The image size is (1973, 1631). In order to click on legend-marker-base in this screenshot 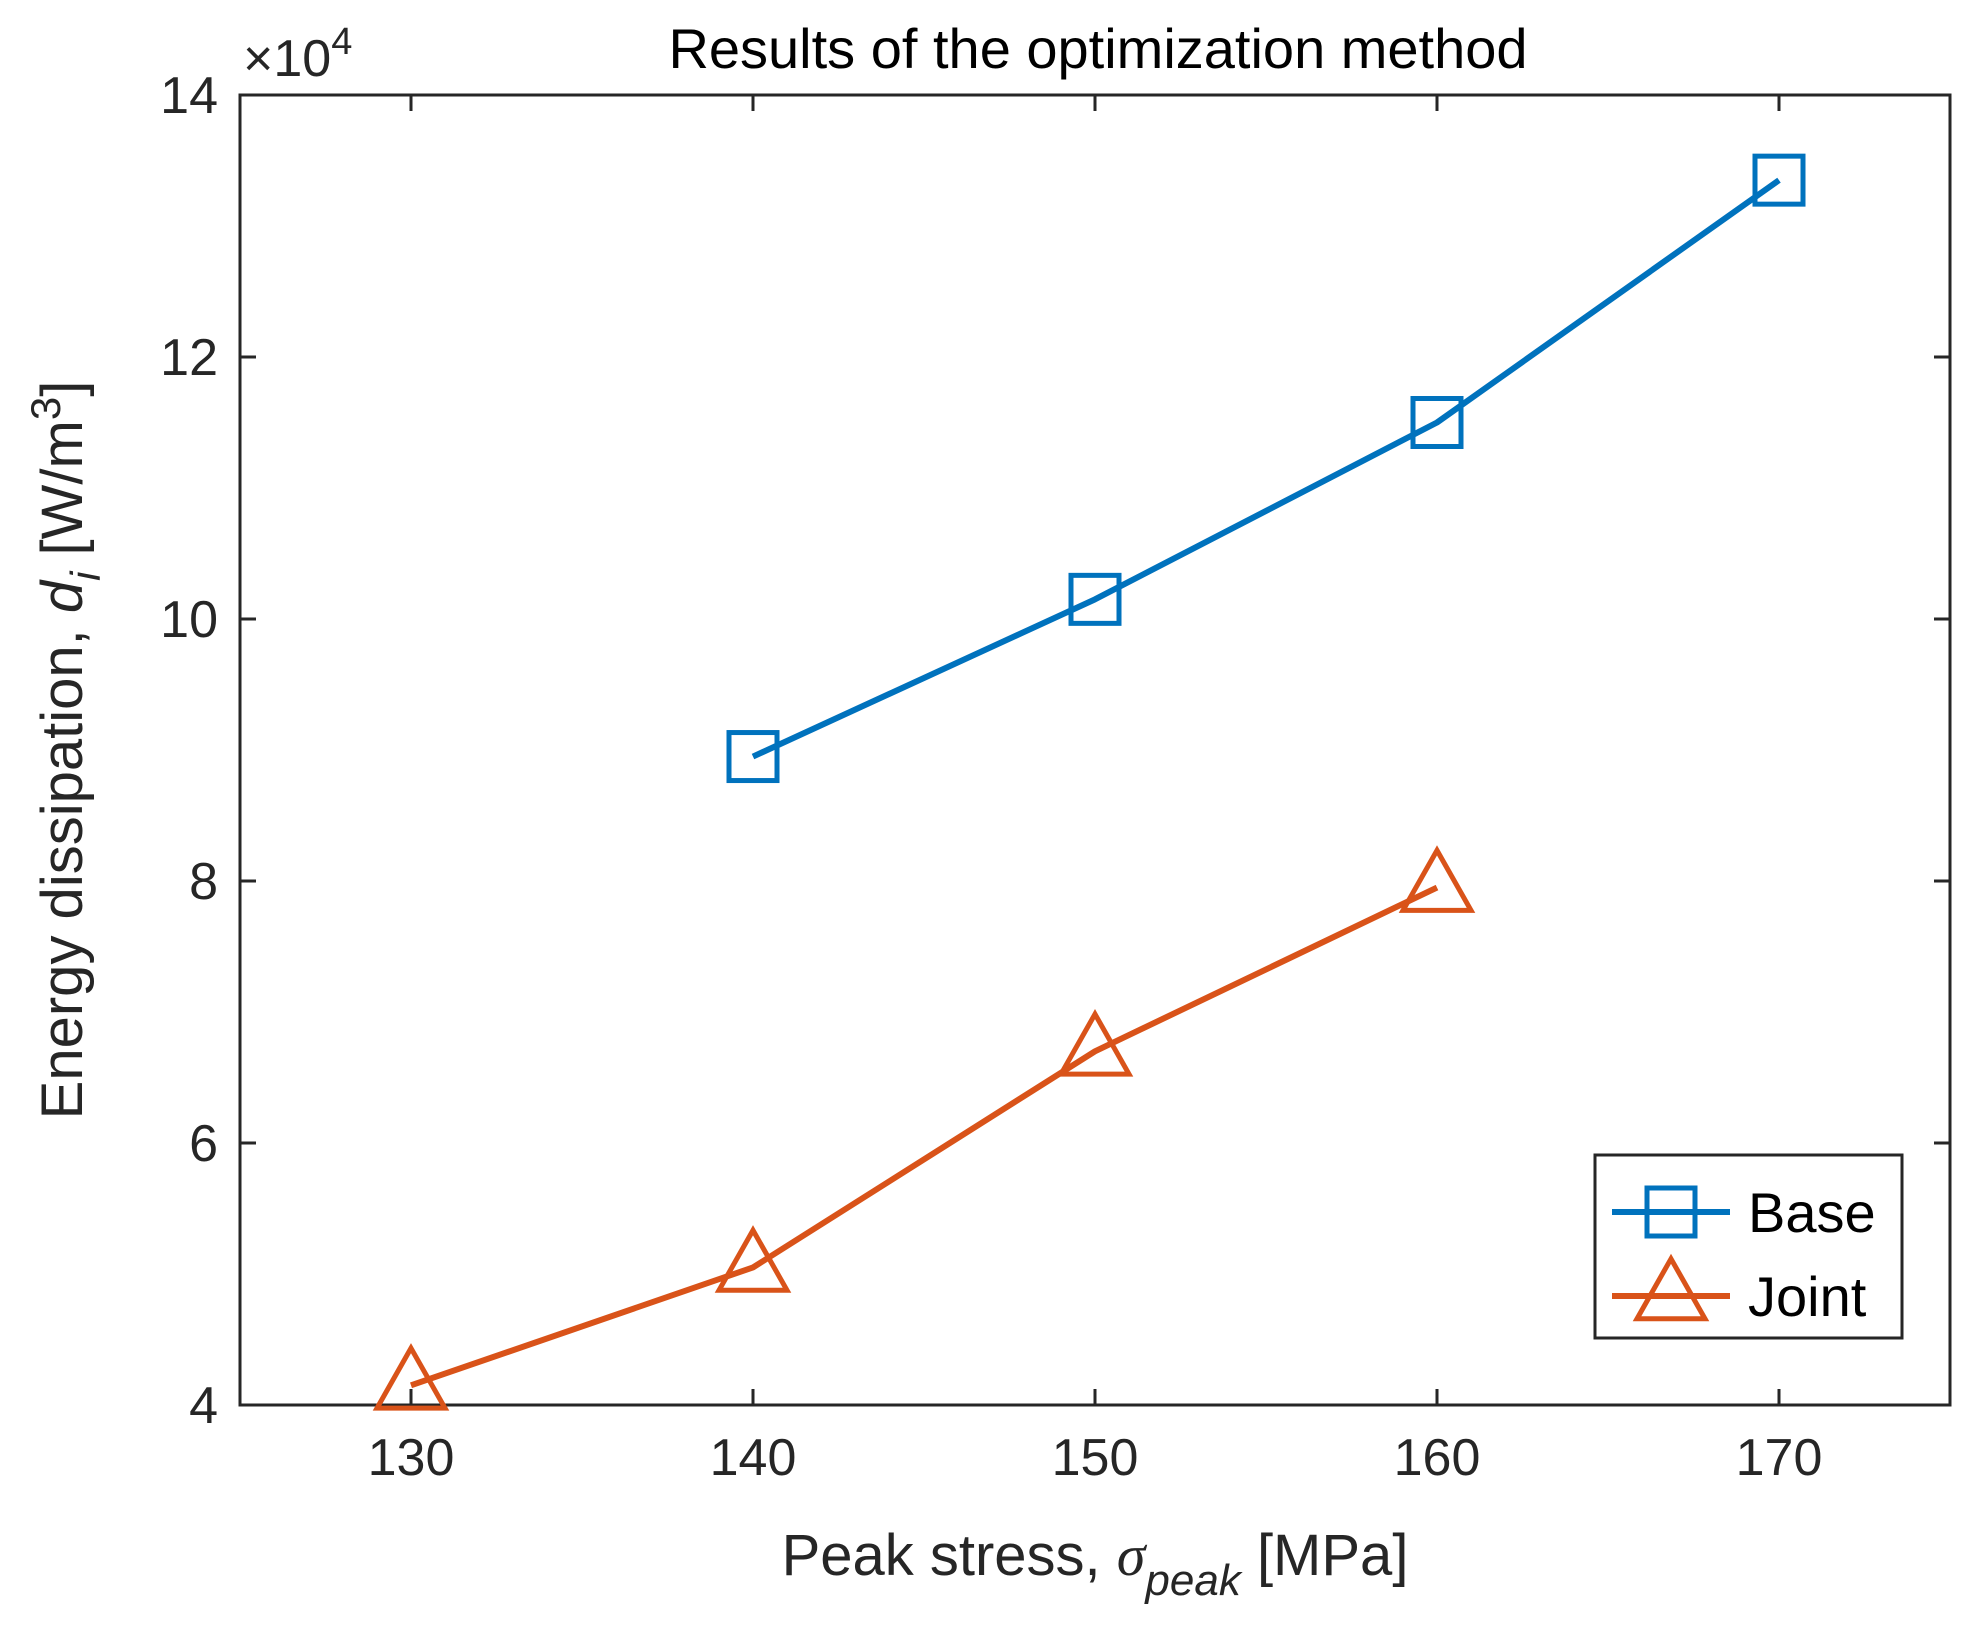, I will do `click(1671, 1212)`.